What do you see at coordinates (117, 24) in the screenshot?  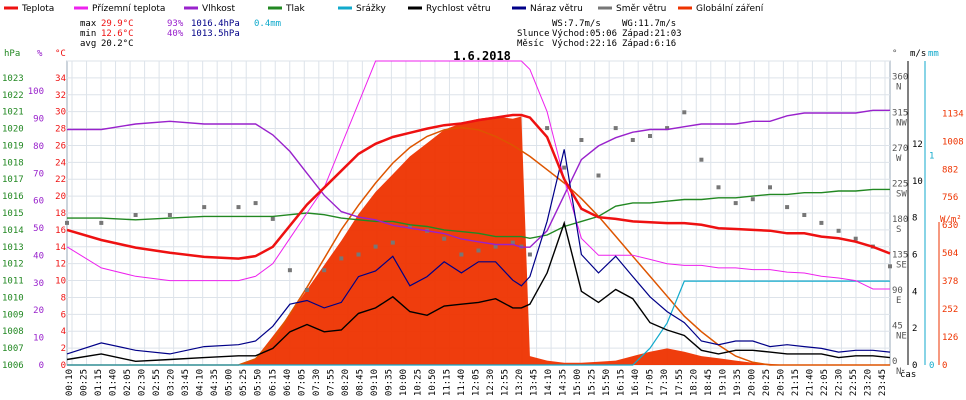 I see `stat-value: 29.9°C` at bounding box center [117, 24].